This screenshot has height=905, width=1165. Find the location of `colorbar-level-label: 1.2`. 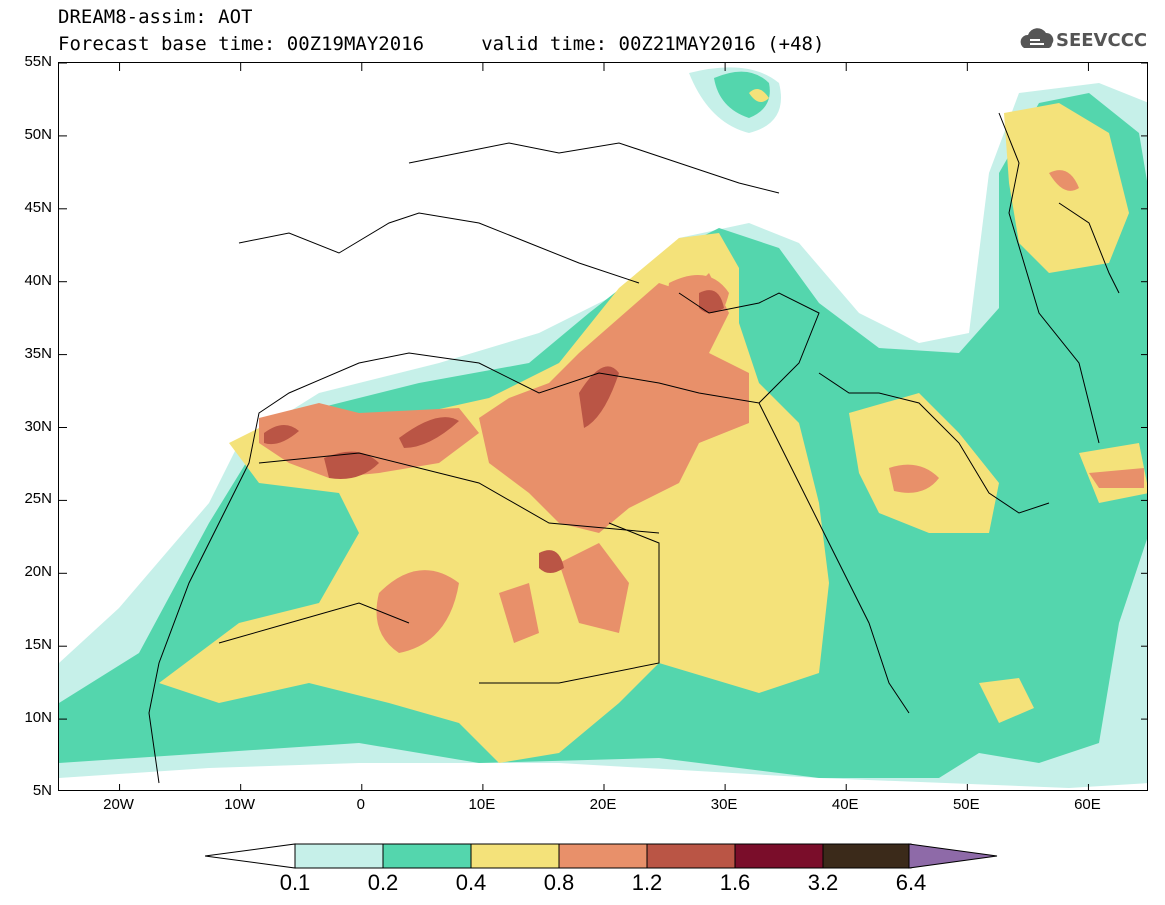

colorbar-level-label: 1.2 is located at coordinates (647, 882).